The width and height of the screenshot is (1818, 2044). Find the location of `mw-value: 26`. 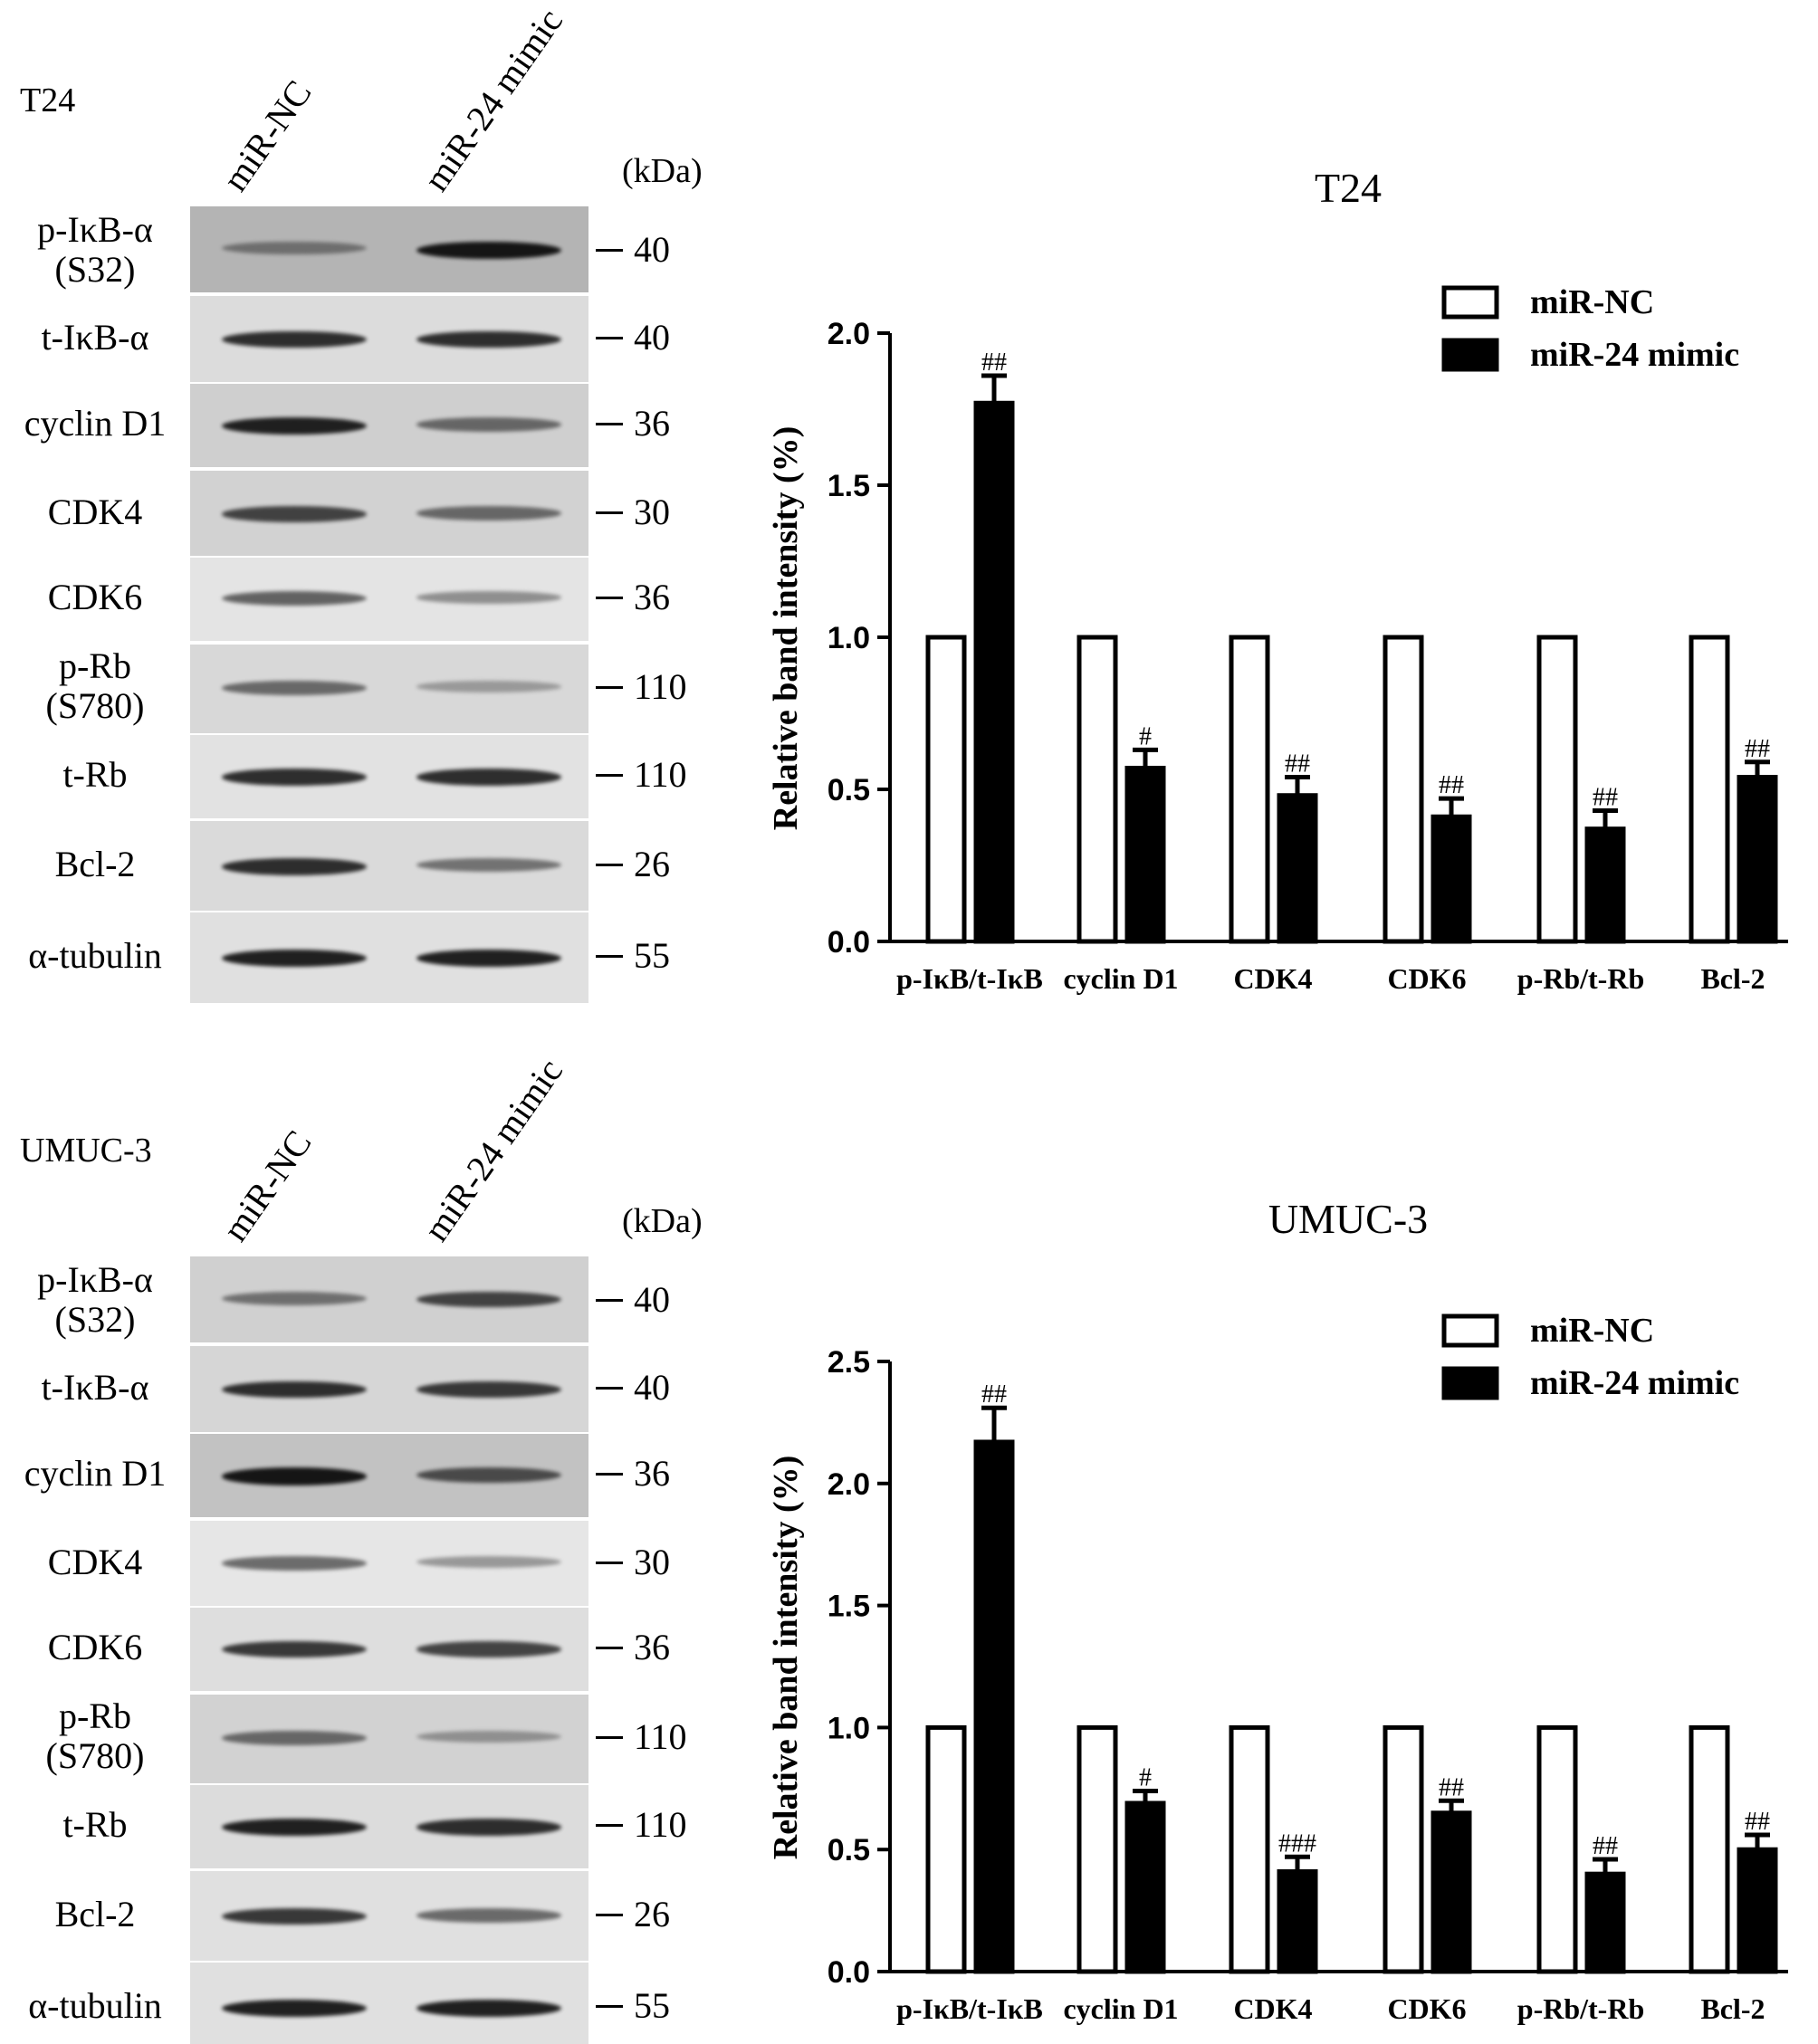

mw-value: 26 is located at coordinates (652, 1914).